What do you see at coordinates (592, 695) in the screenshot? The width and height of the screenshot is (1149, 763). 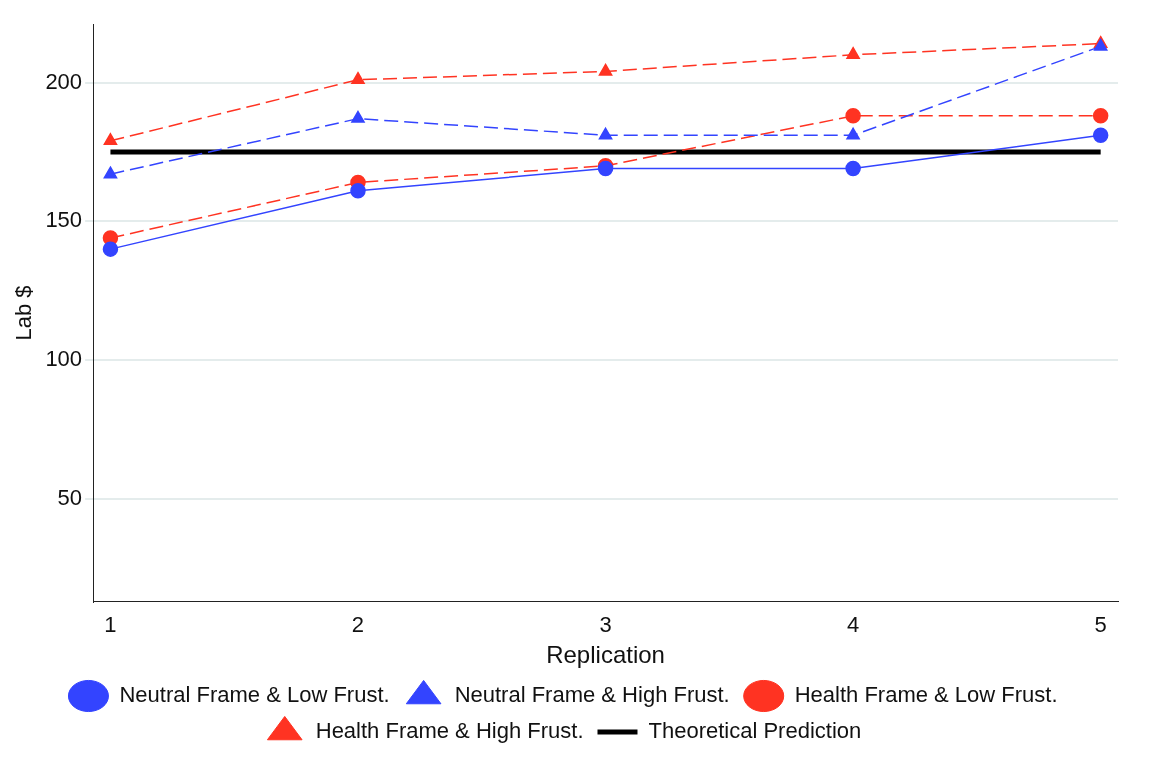 I see `legend-label: Neutral Frame & High Frust.` at bounding box center [592, 695].